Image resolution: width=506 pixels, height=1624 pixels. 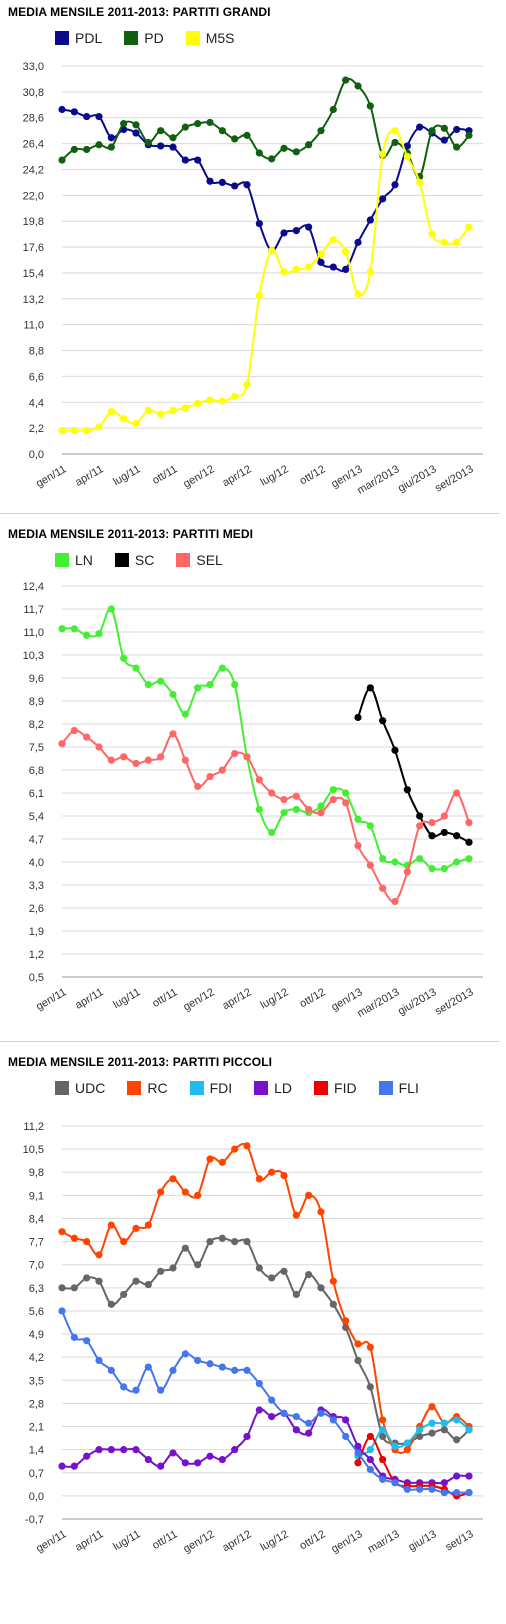 What do you see at coordinates (33, 248) in the screenshot?
I see `y-tick-label: 17,6` at bounding box center [33, 248].